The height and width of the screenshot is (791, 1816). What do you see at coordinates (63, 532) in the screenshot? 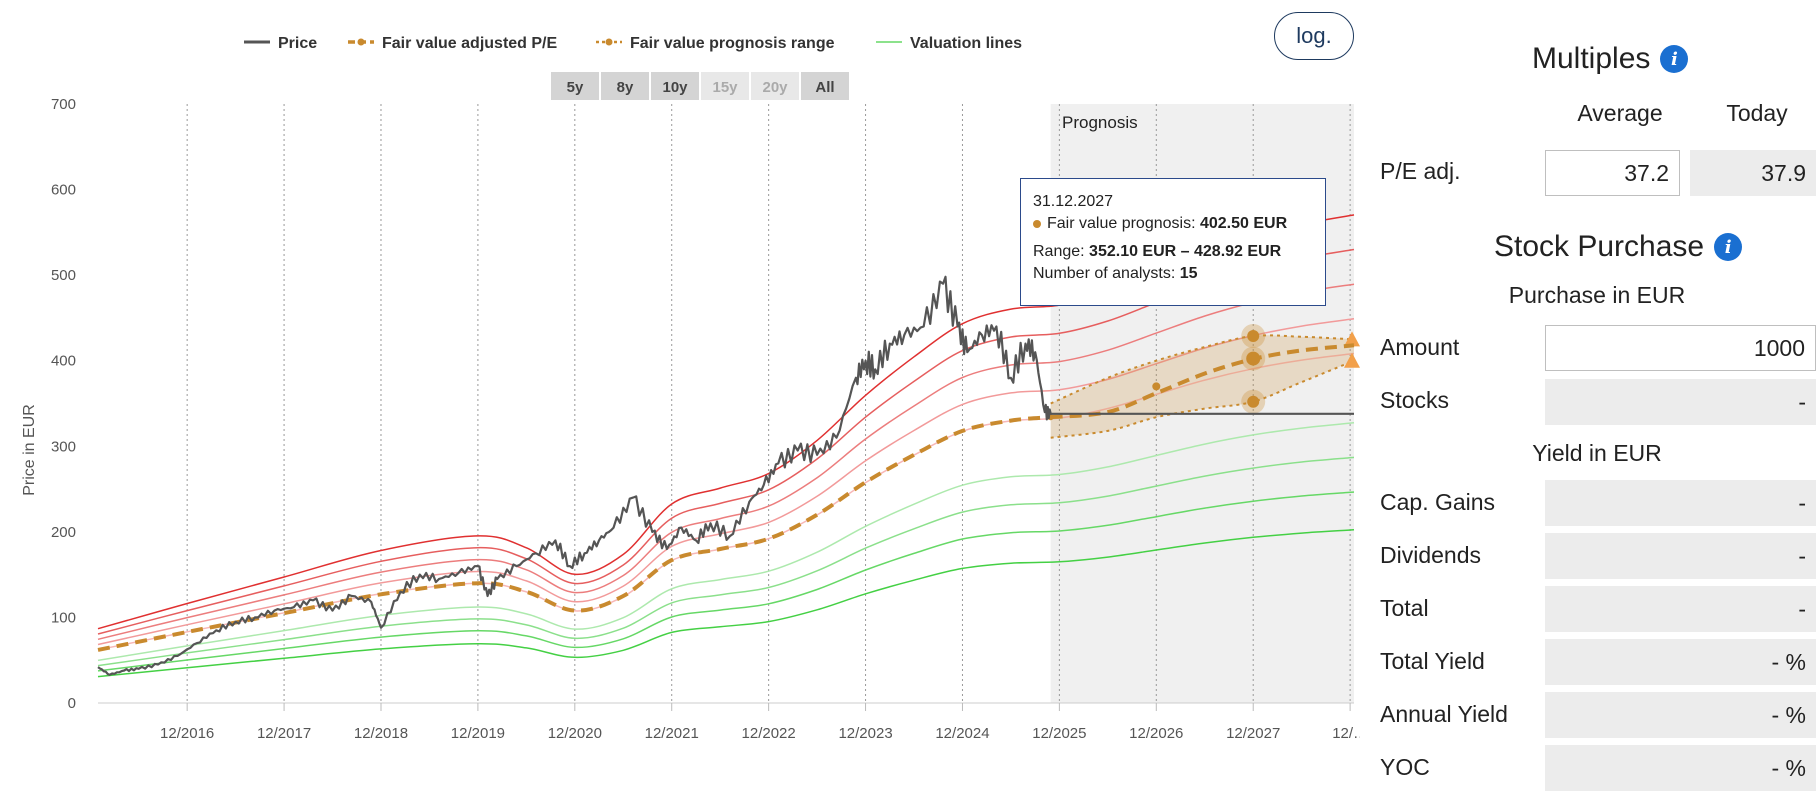
I see `y-tick-label: 200` at bounding box center [63, 532].